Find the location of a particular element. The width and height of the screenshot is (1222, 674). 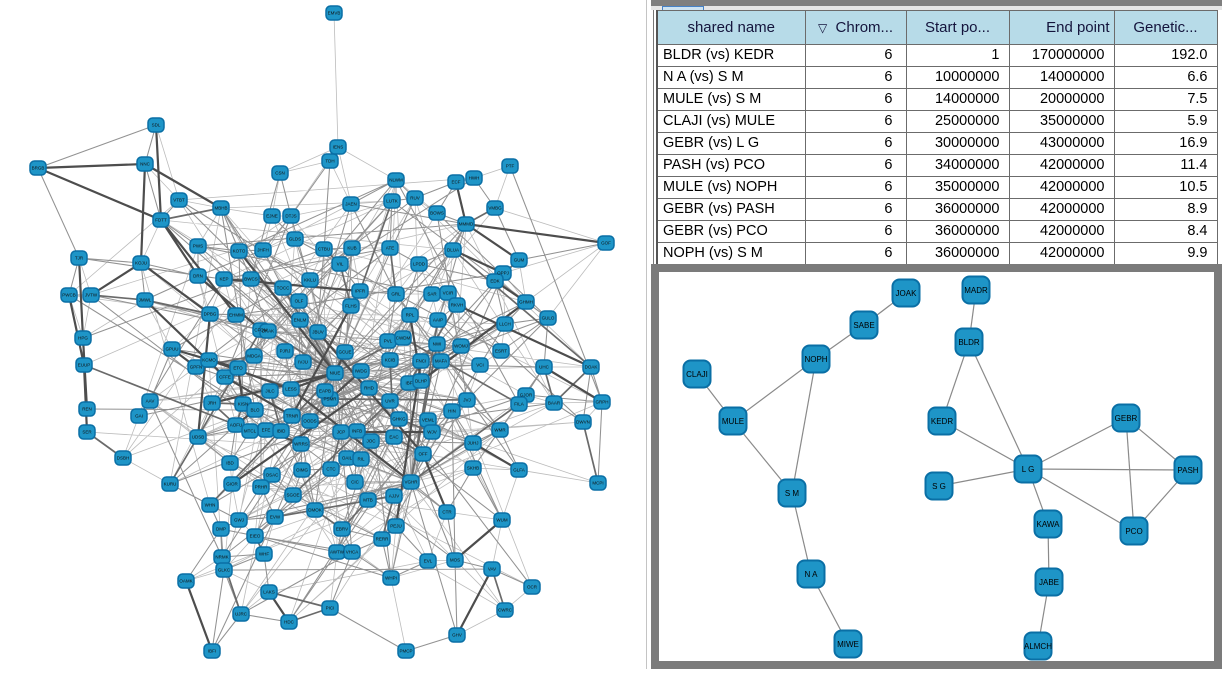

svg-text: GULO is located at coordinates (548, 318).